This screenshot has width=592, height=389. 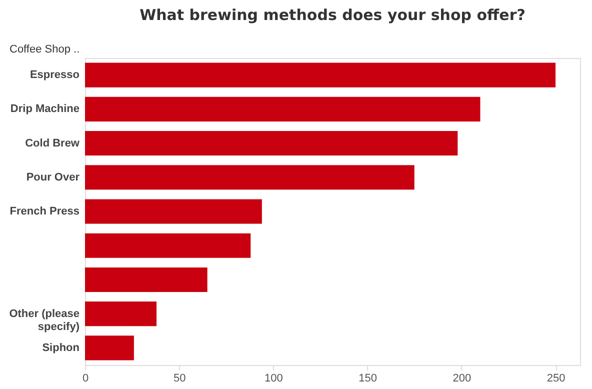 I want to click on x-tick-label: 200, so click(x=462, y=378).